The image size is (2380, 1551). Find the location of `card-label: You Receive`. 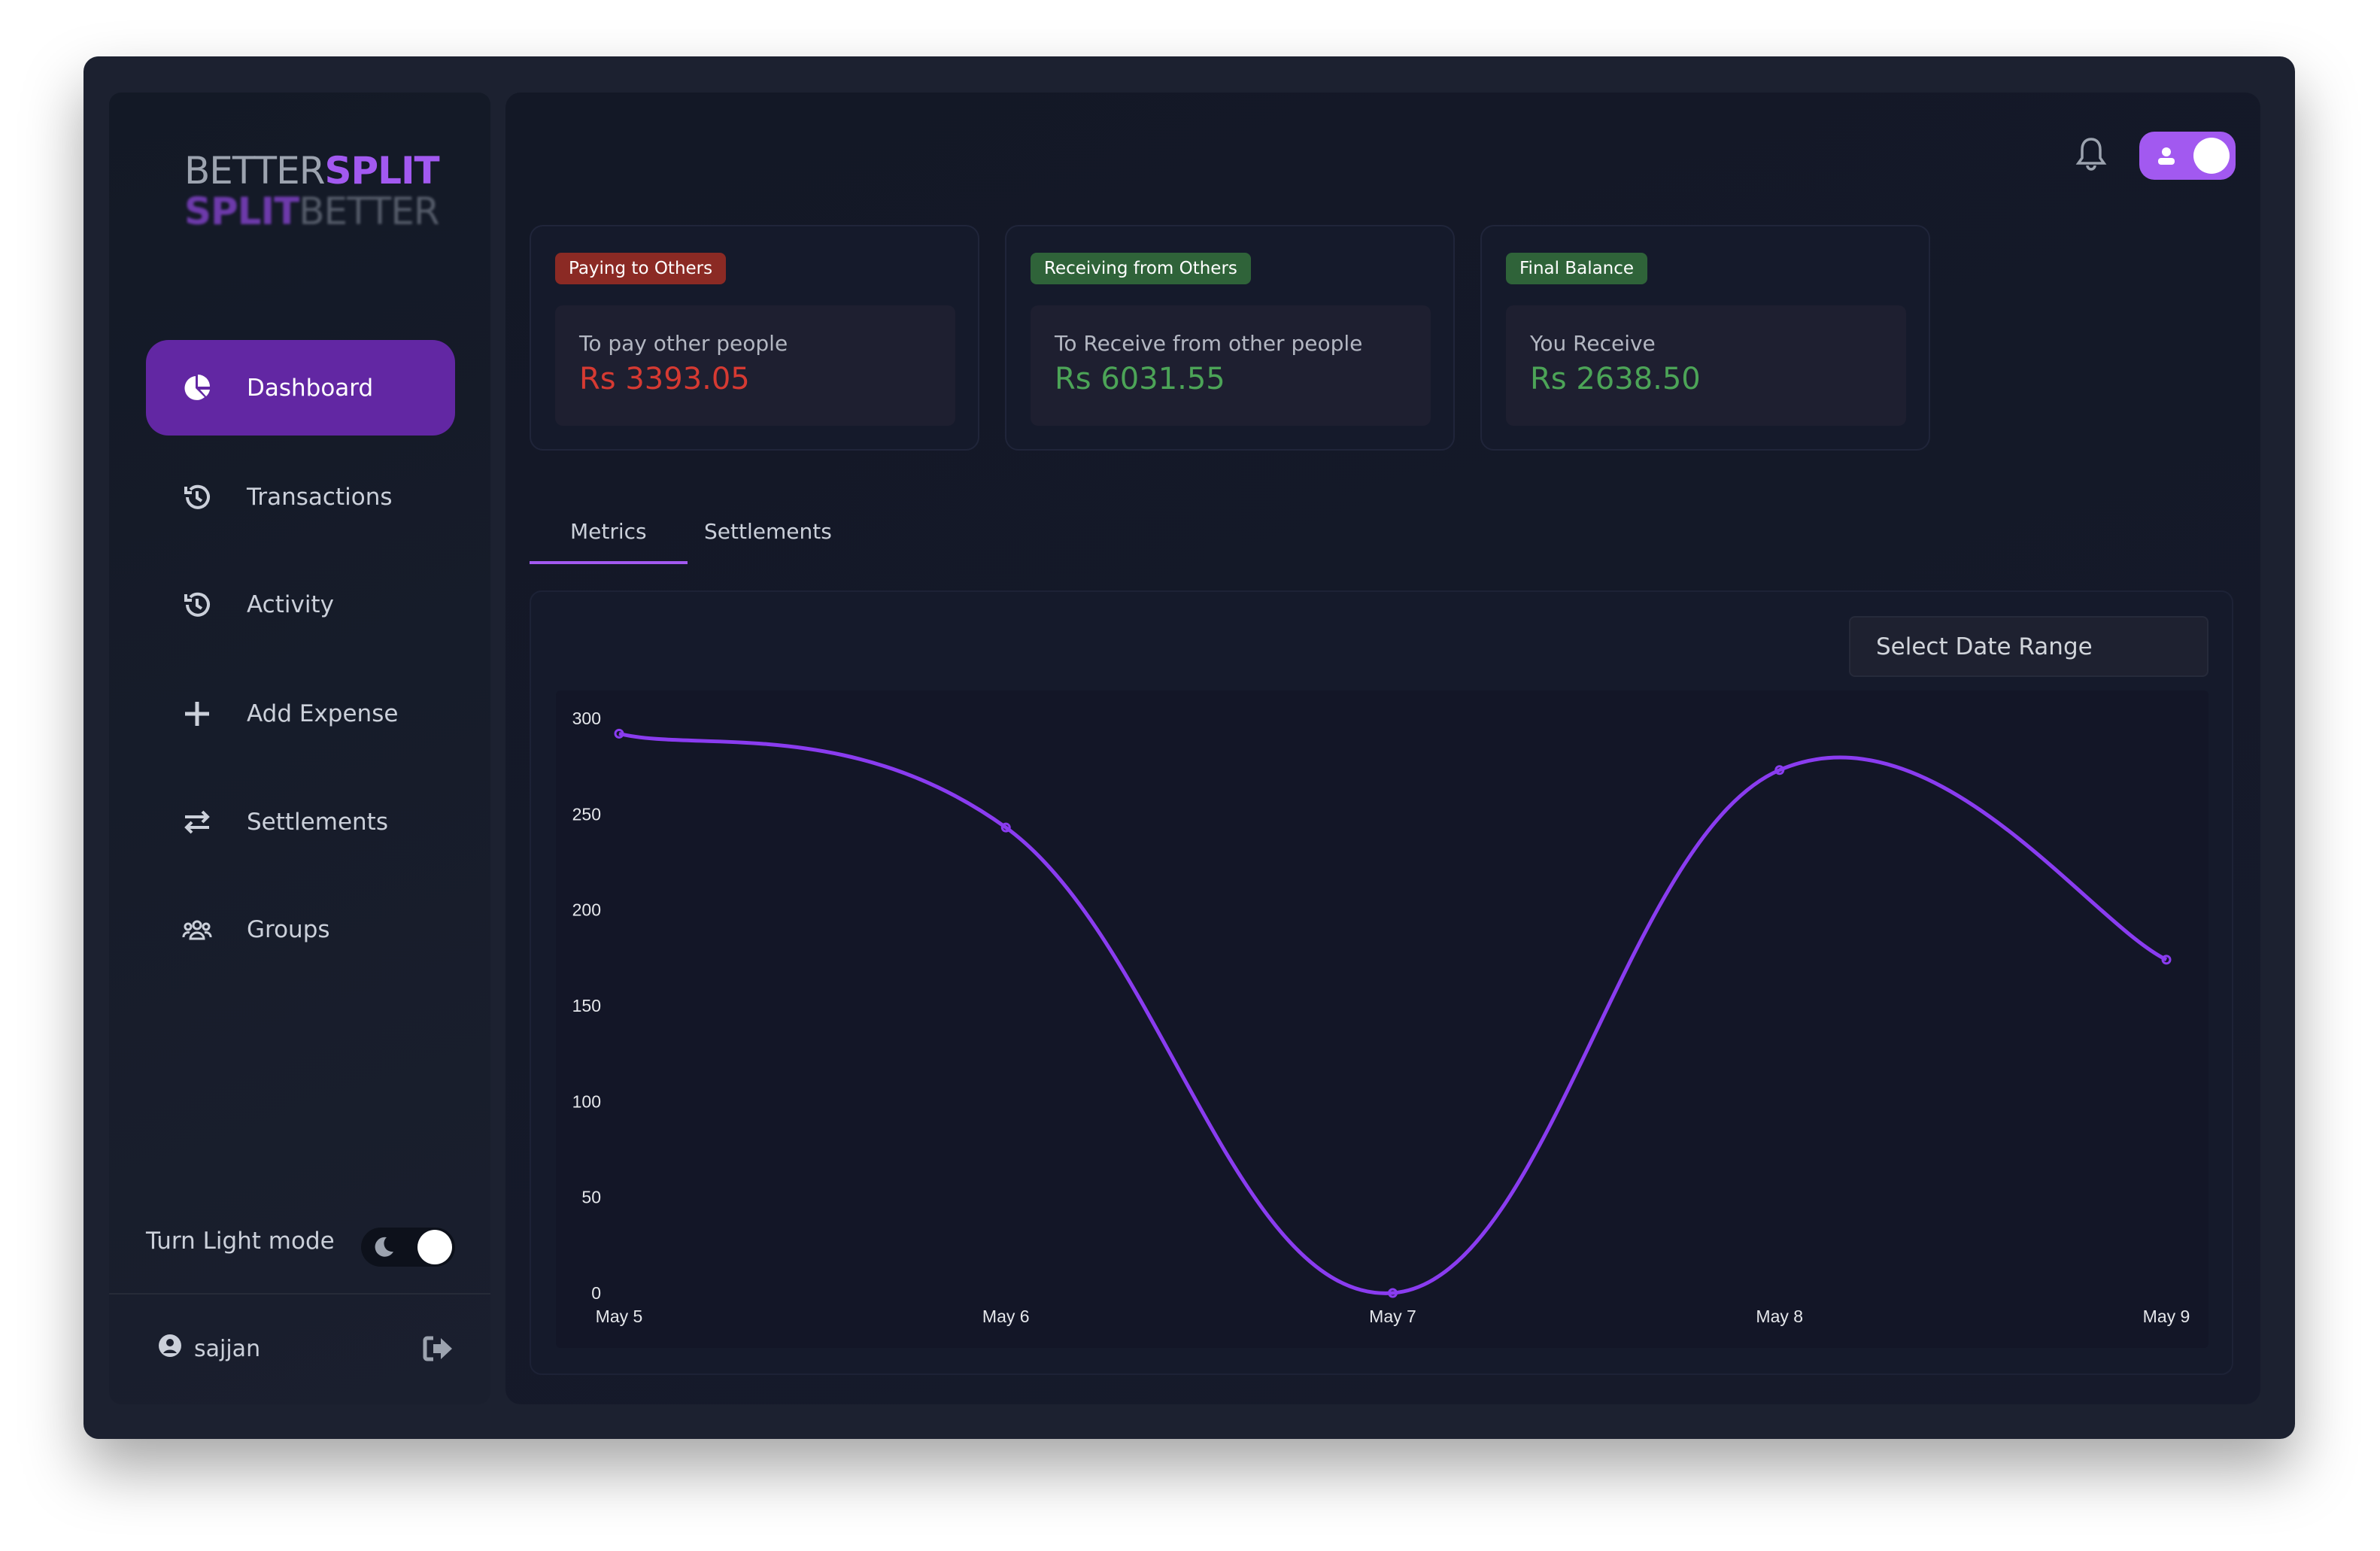

card-label: You Receive is located at coordinates (1593, 344).